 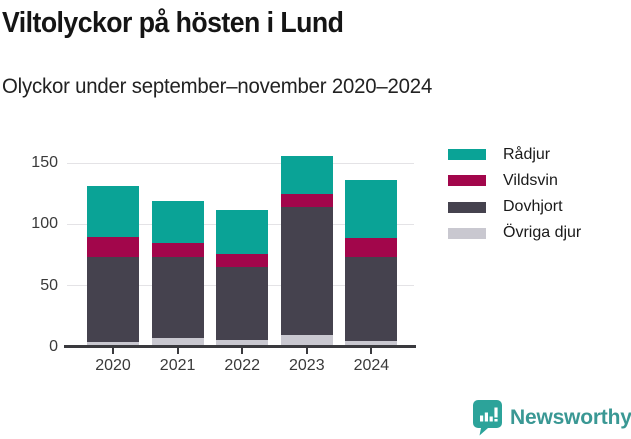 I want to click on y-tick-label-150: 150, so click(x=44, y=162).